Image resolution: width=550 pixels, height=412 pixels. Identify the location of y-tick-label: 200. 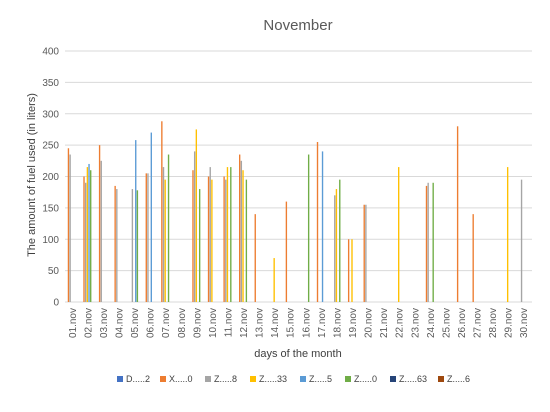
(50, 177).